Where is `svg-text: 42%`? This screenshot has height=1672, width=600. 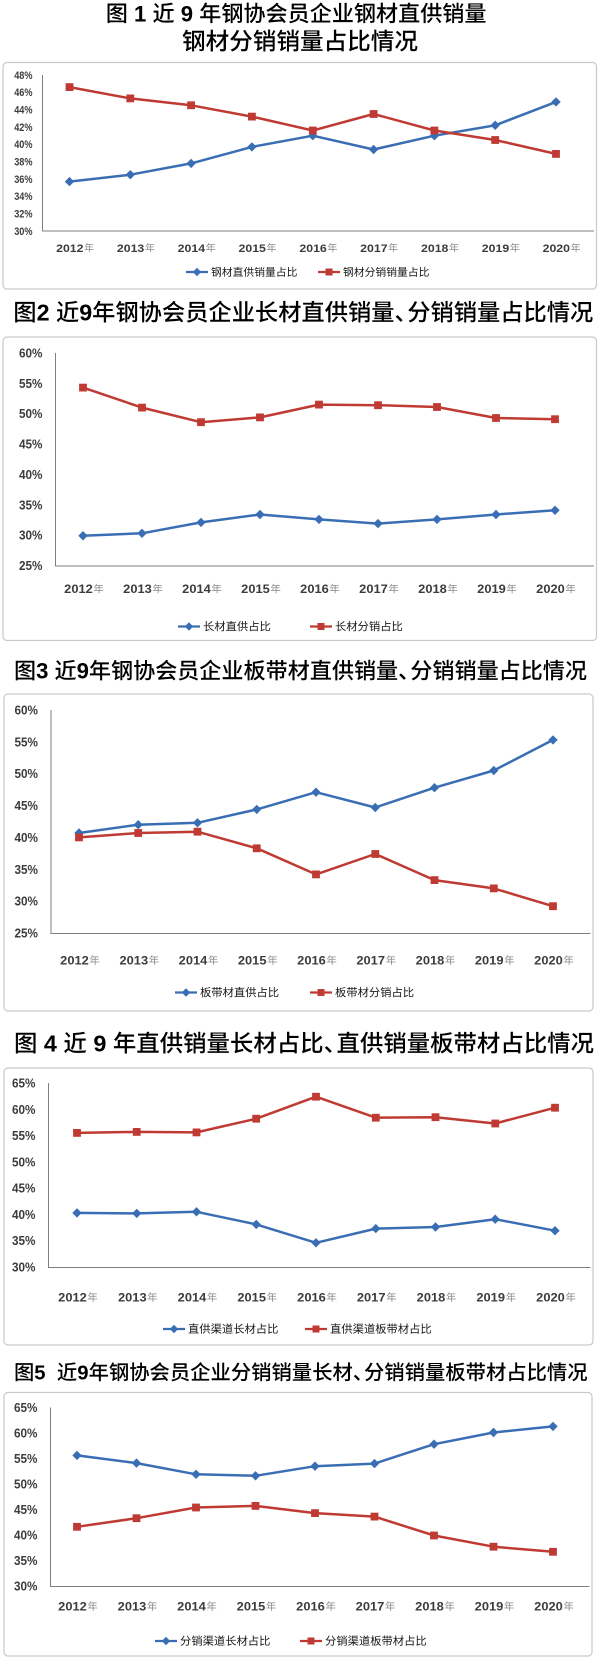 svg-text: 42% is located at coordinates (23, 128).